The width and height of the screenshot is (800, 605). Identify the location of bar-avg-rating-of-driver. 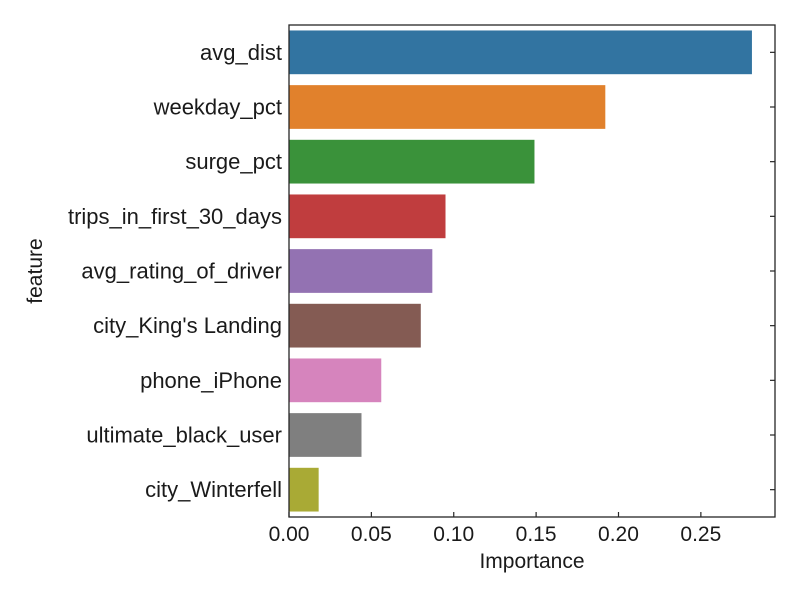
(361, 271).